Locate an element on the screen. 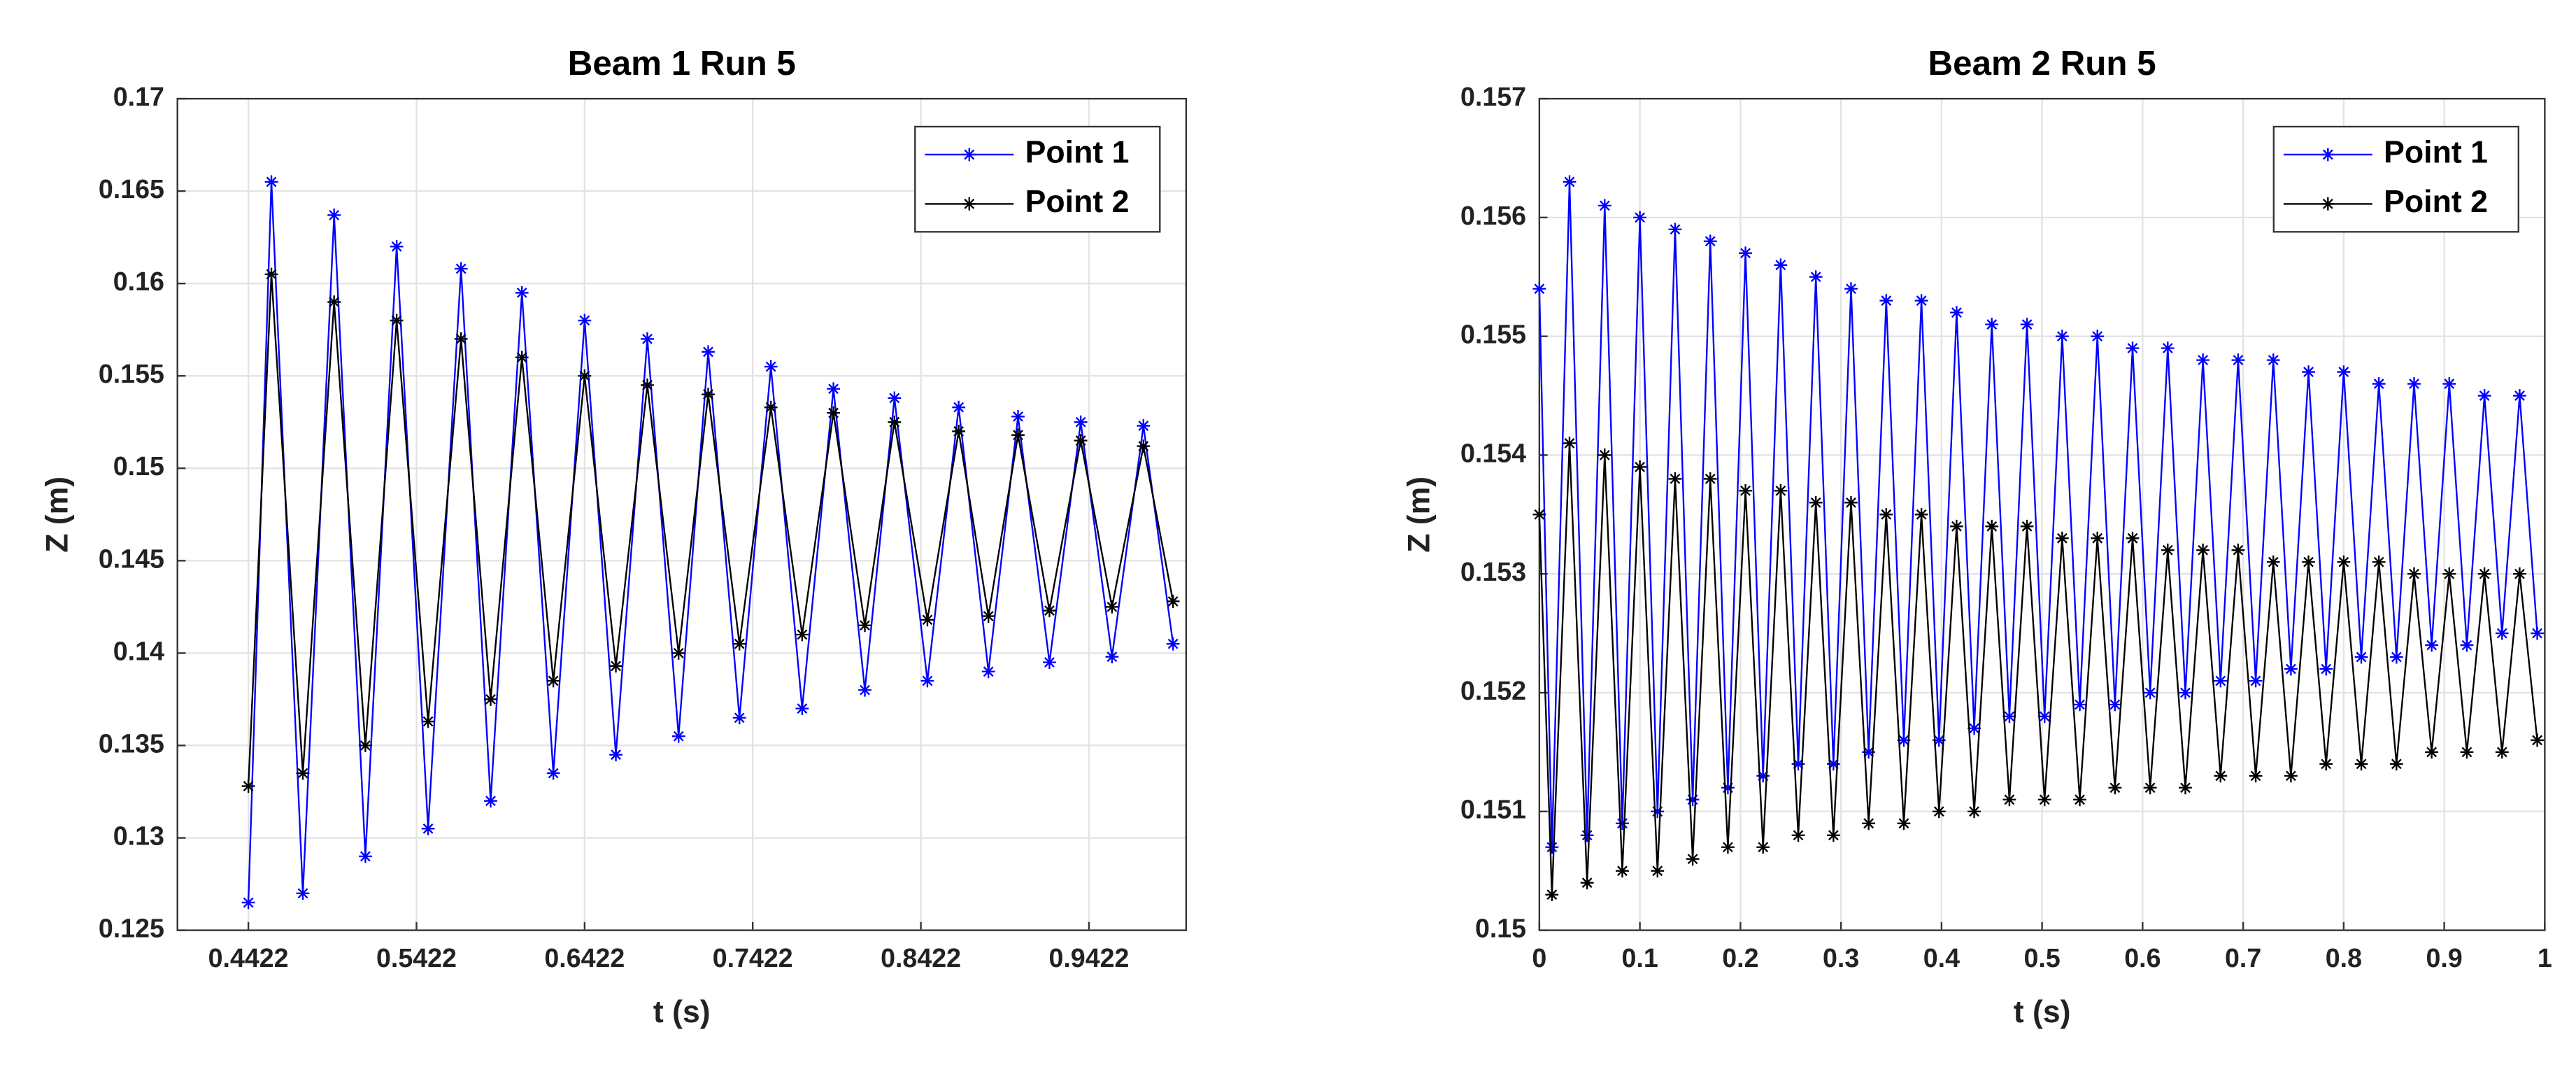 Image resolution: width=2576 pixels, height=1067 pixels. x-tick-label: 0.9422 is located at coordinates (1088, 958).